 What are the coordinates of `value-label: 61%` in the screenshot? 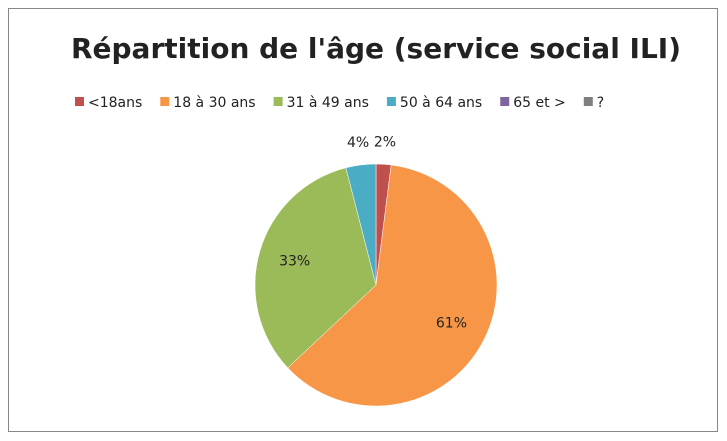 It's located at (451, 323).